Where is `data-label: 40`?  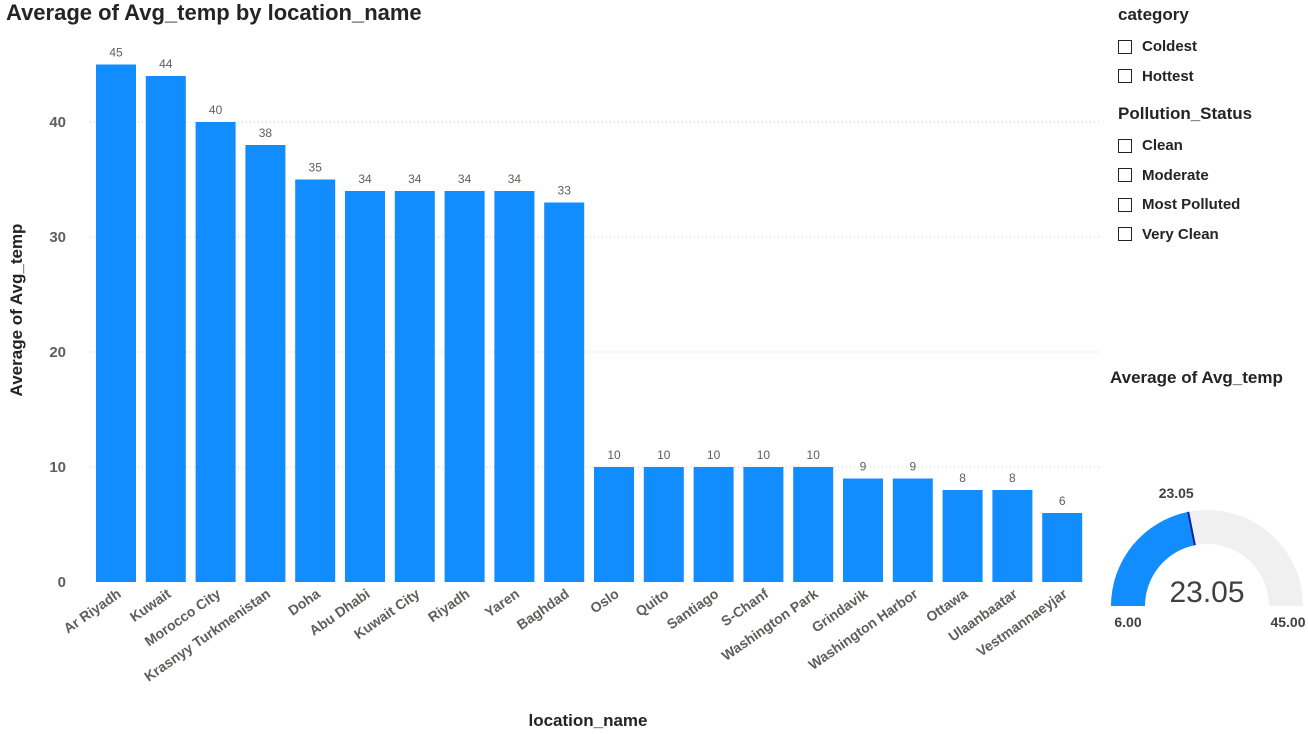 data-label: 40 is located at coordinates (216, 110).